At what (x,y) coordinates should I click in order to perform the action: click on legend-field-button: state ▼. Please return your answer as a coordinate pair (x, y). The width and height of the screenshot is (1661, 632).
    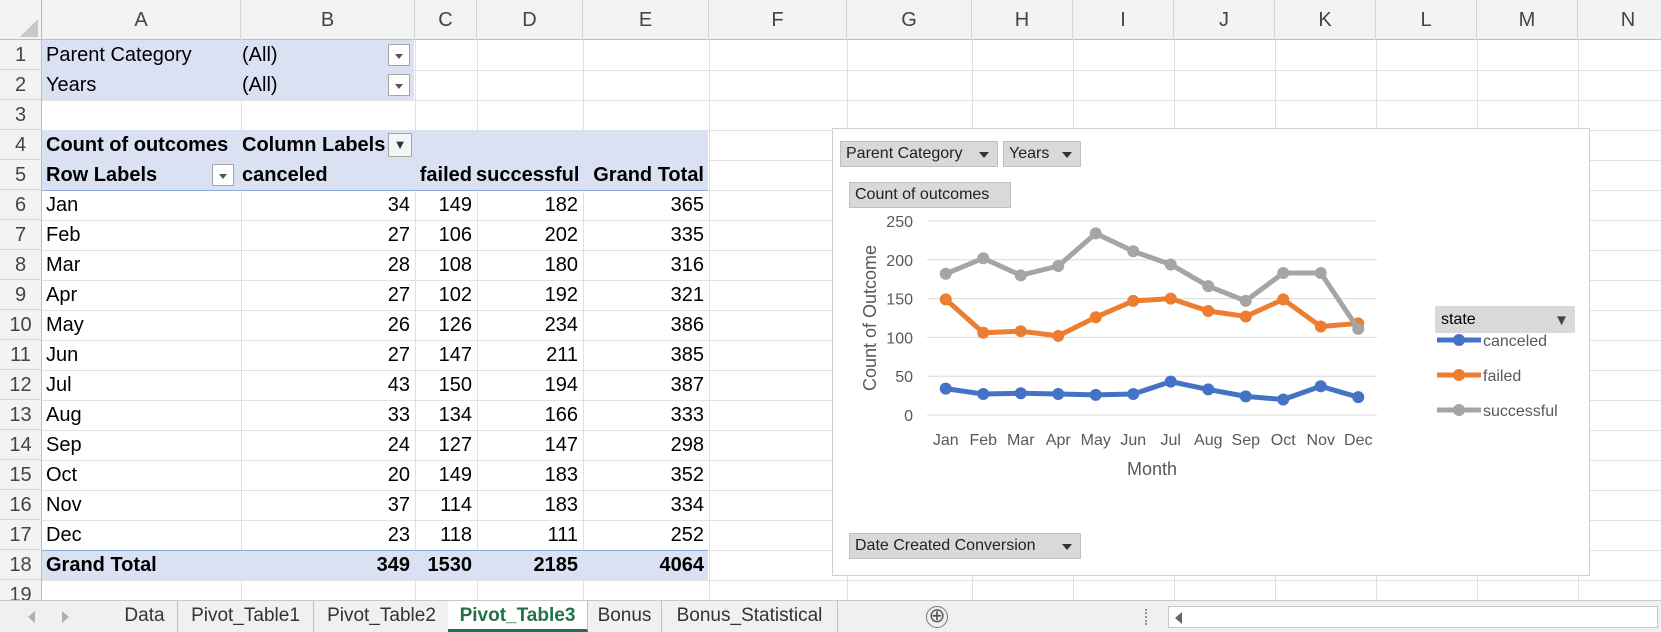
    Looking at the image, I should click on (1505, 319).